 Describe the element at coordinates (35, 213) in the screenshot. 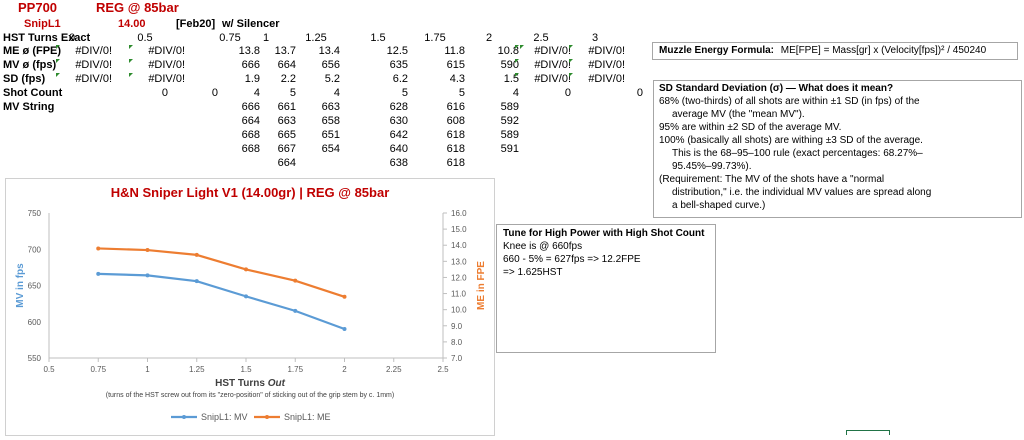

I see `y-tick-label: 750` at that location.